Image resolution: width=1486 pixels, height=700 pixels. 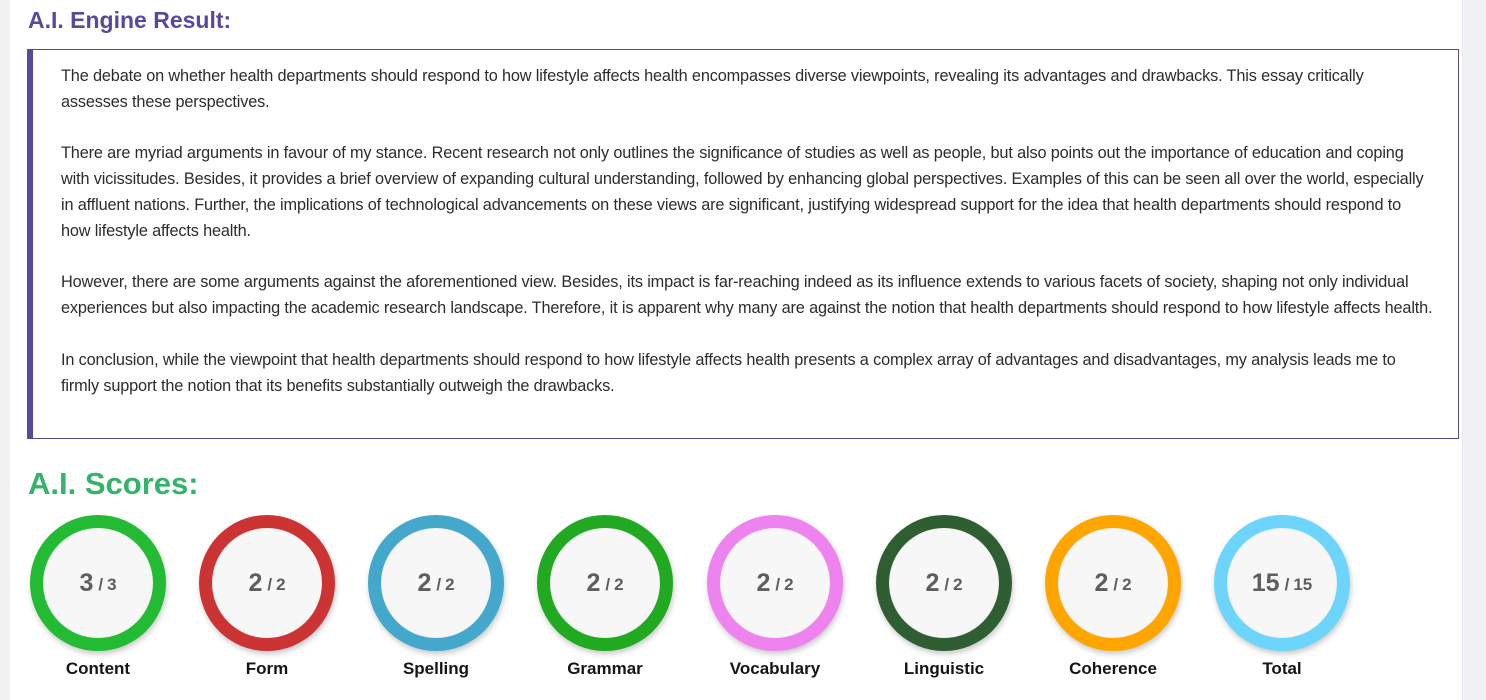 I want to click on score-ring: 15/15, so click(x=1282, y=583).